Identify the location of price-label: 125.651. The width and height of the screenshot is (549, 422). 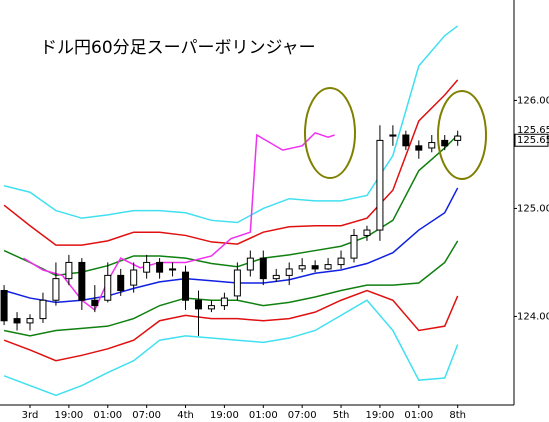
(533, 130).